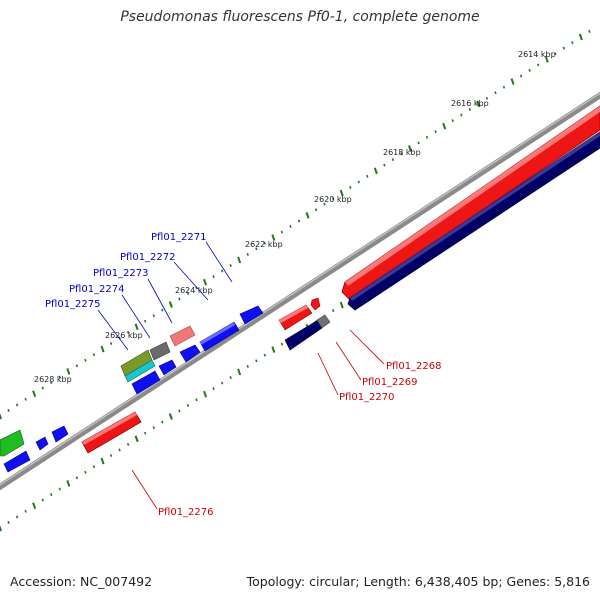  I want to click on kbp-label: 2620 kbp, so click(333, 199).